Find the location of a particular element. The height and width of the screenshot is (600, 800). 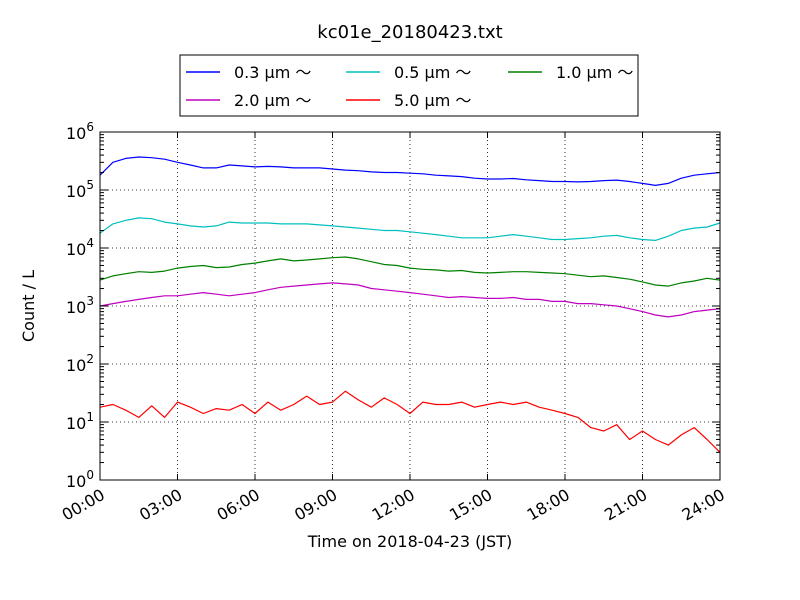

legend: 0.3 μm ～ 0.5 μm ～ 1.0 μm ～ 2.0 μm ～ 5.0 μm ～ is located at coordinates (409, 85).